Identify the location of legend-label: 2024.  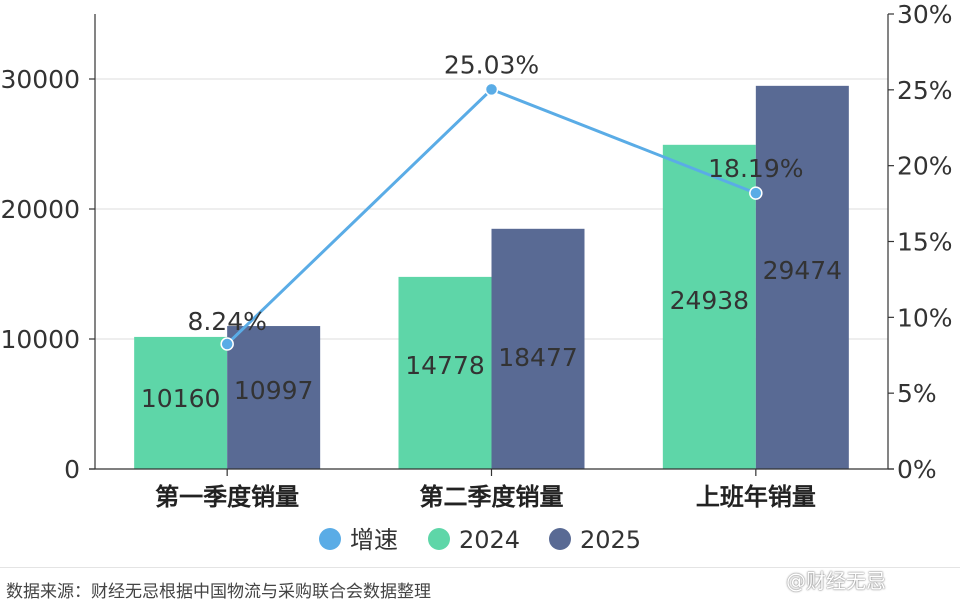
(489, 540).